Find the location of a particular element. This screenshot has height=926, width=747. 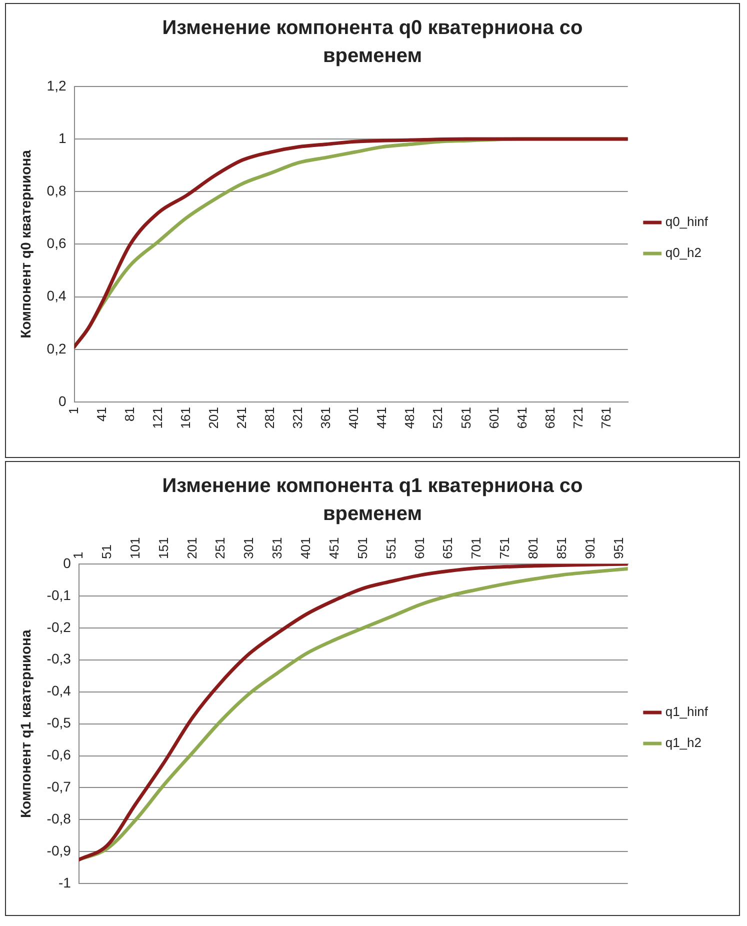

x-tick-label: 651 is located at coordinates (448, 548).